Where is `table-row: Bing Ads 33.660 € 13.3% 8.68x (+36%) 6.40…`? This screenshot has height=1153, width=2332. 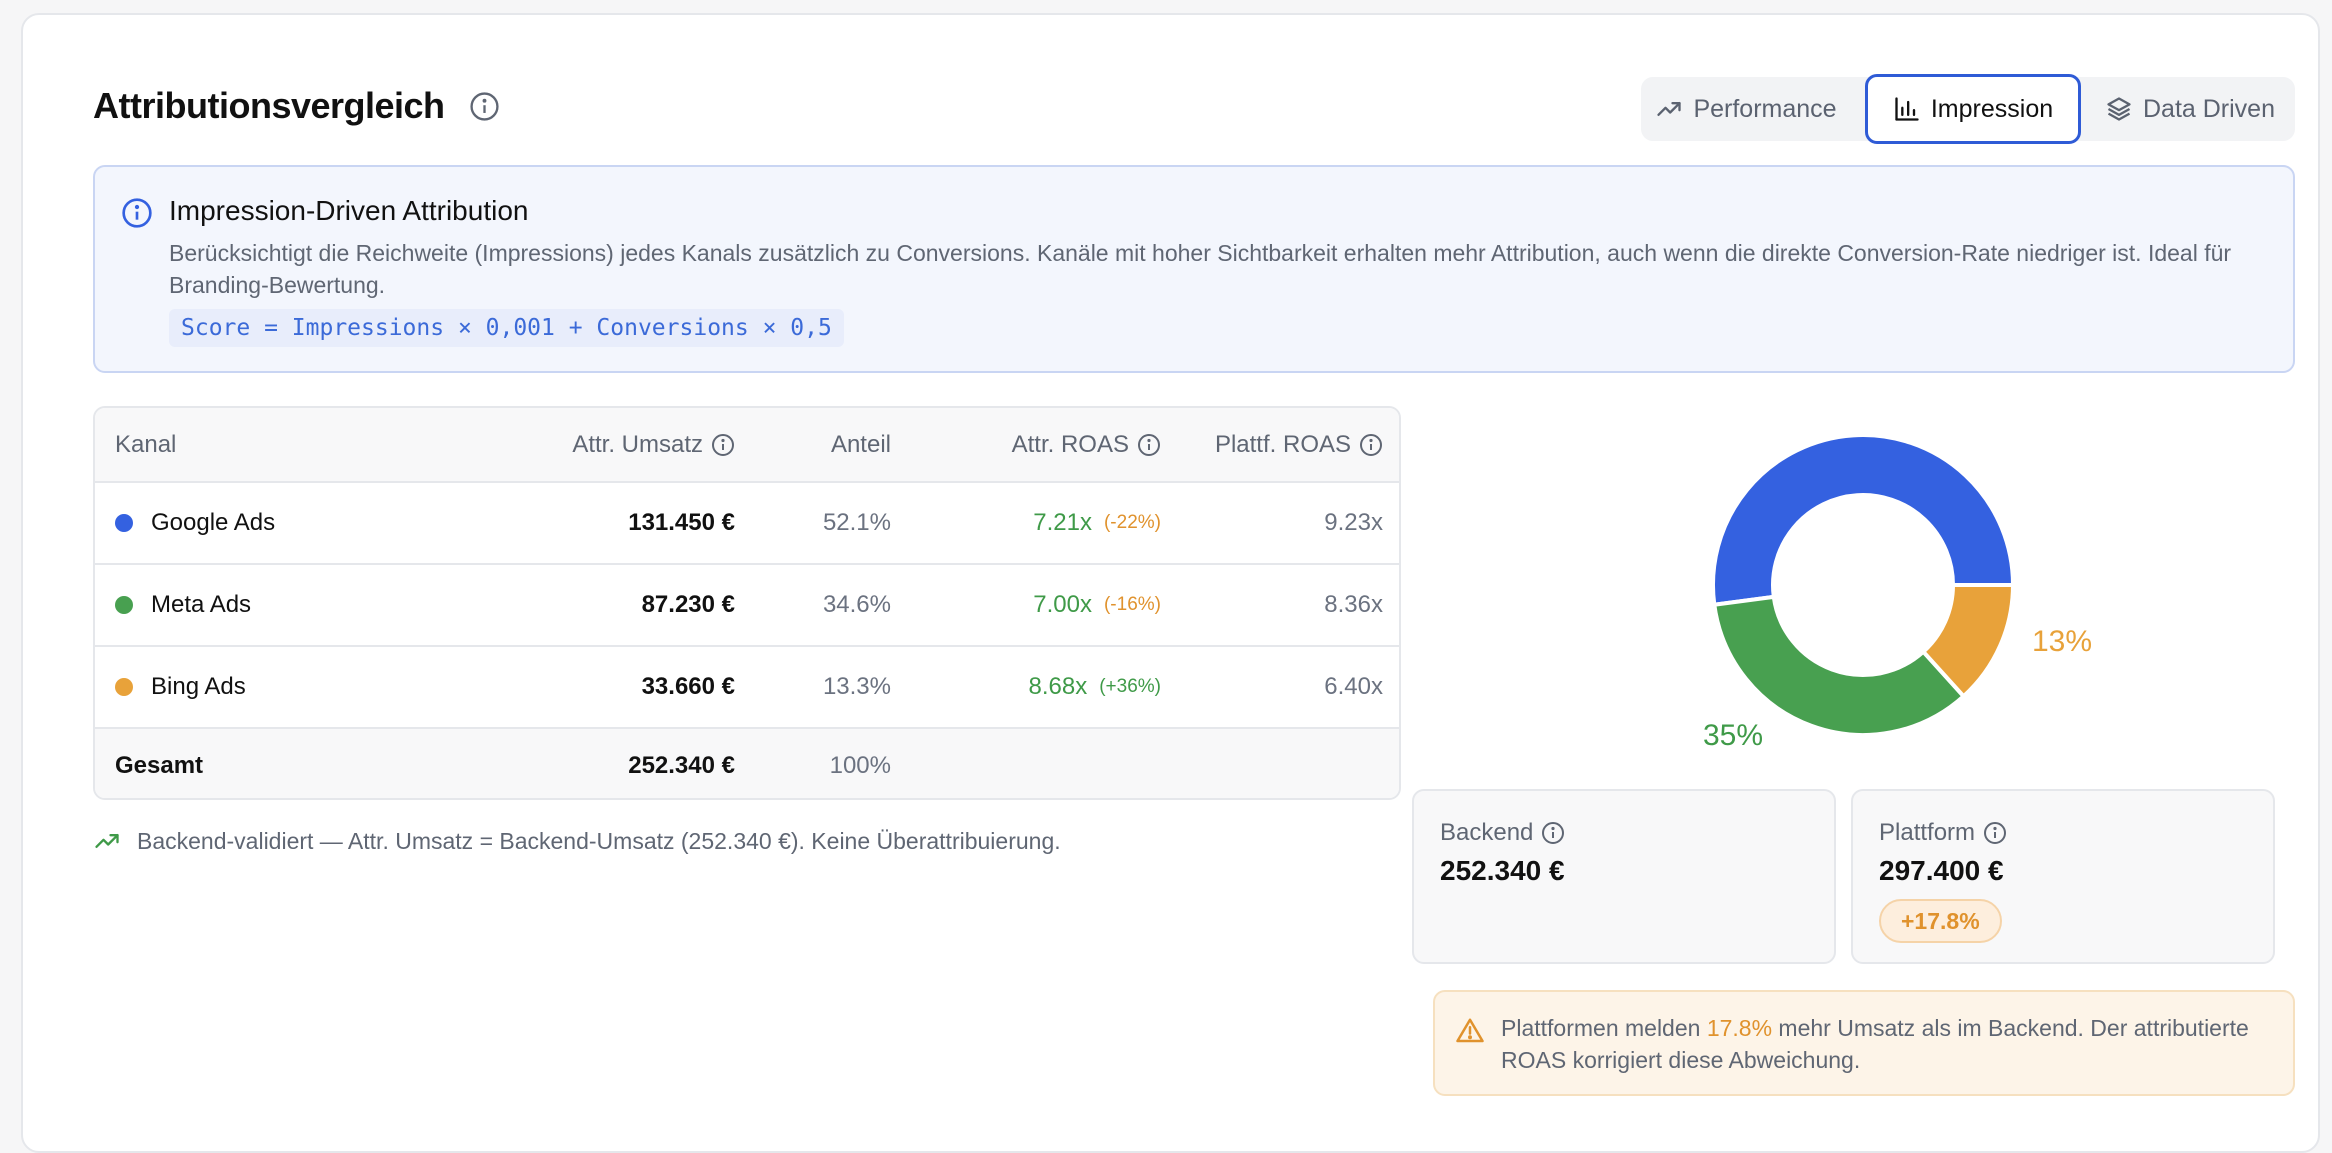 table-row: Bing Ads 33.660 € 13.3% 8.68x (+36%) 6.40… is located at coordinates (747, 686).